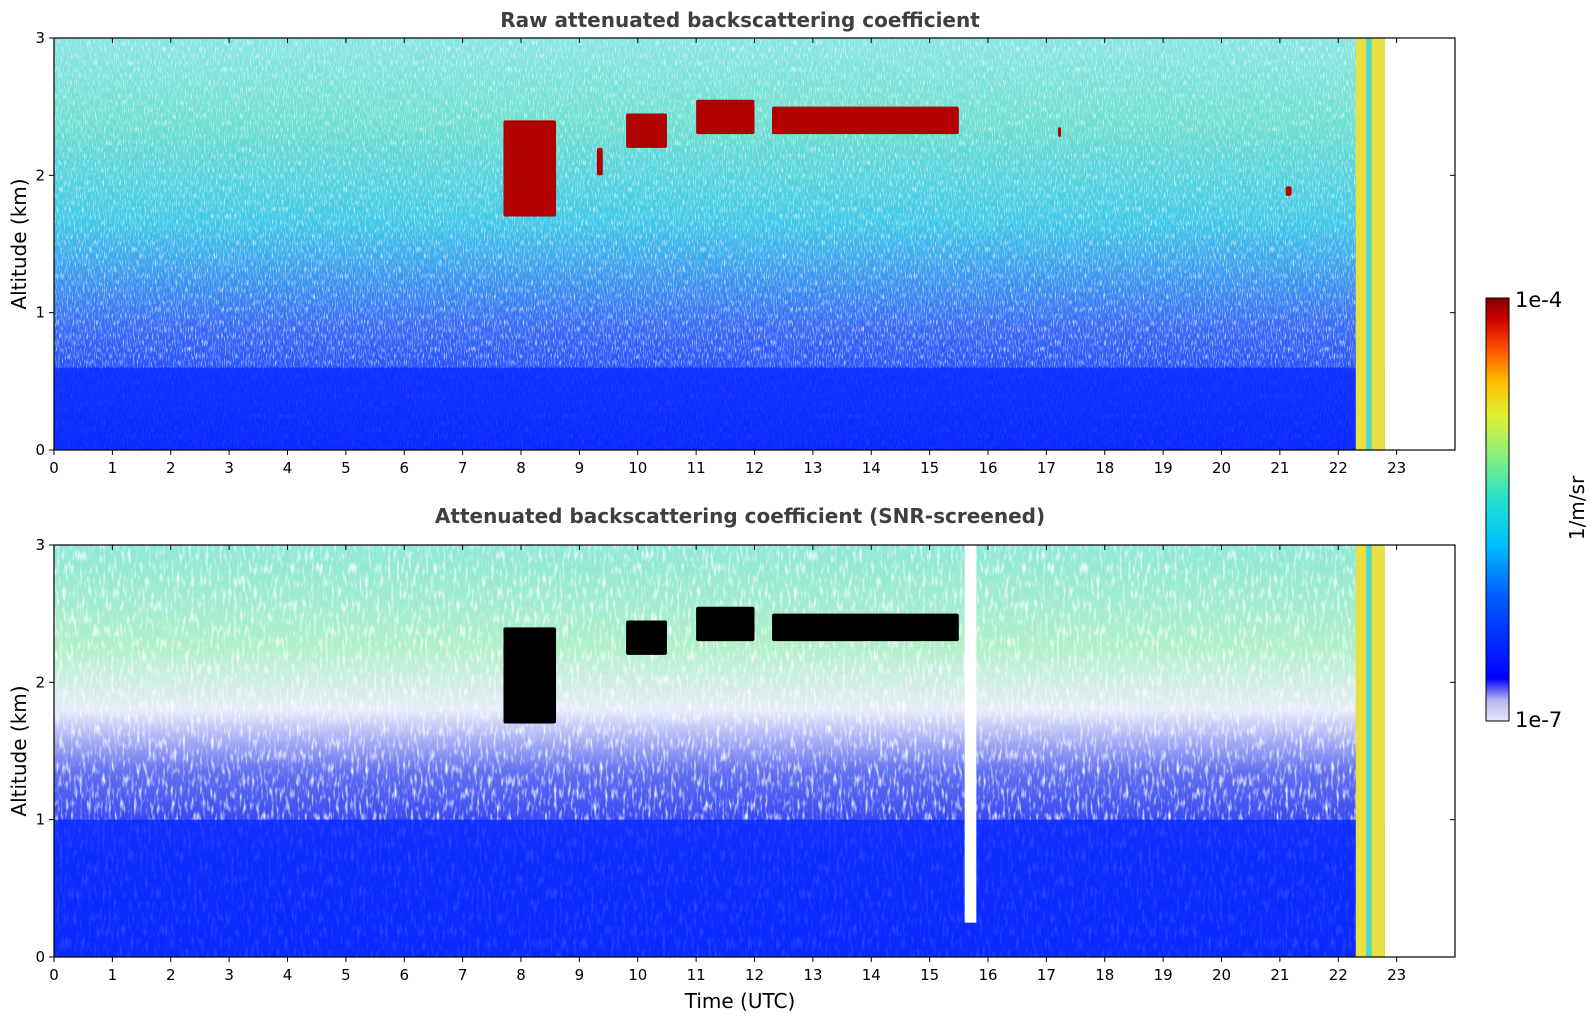 This screenshot has height=1020, width=1595. Describe the element at coordinates (1577, 507) in the screenshot. I see `colorbar-label: 1/m/sr` at that location.